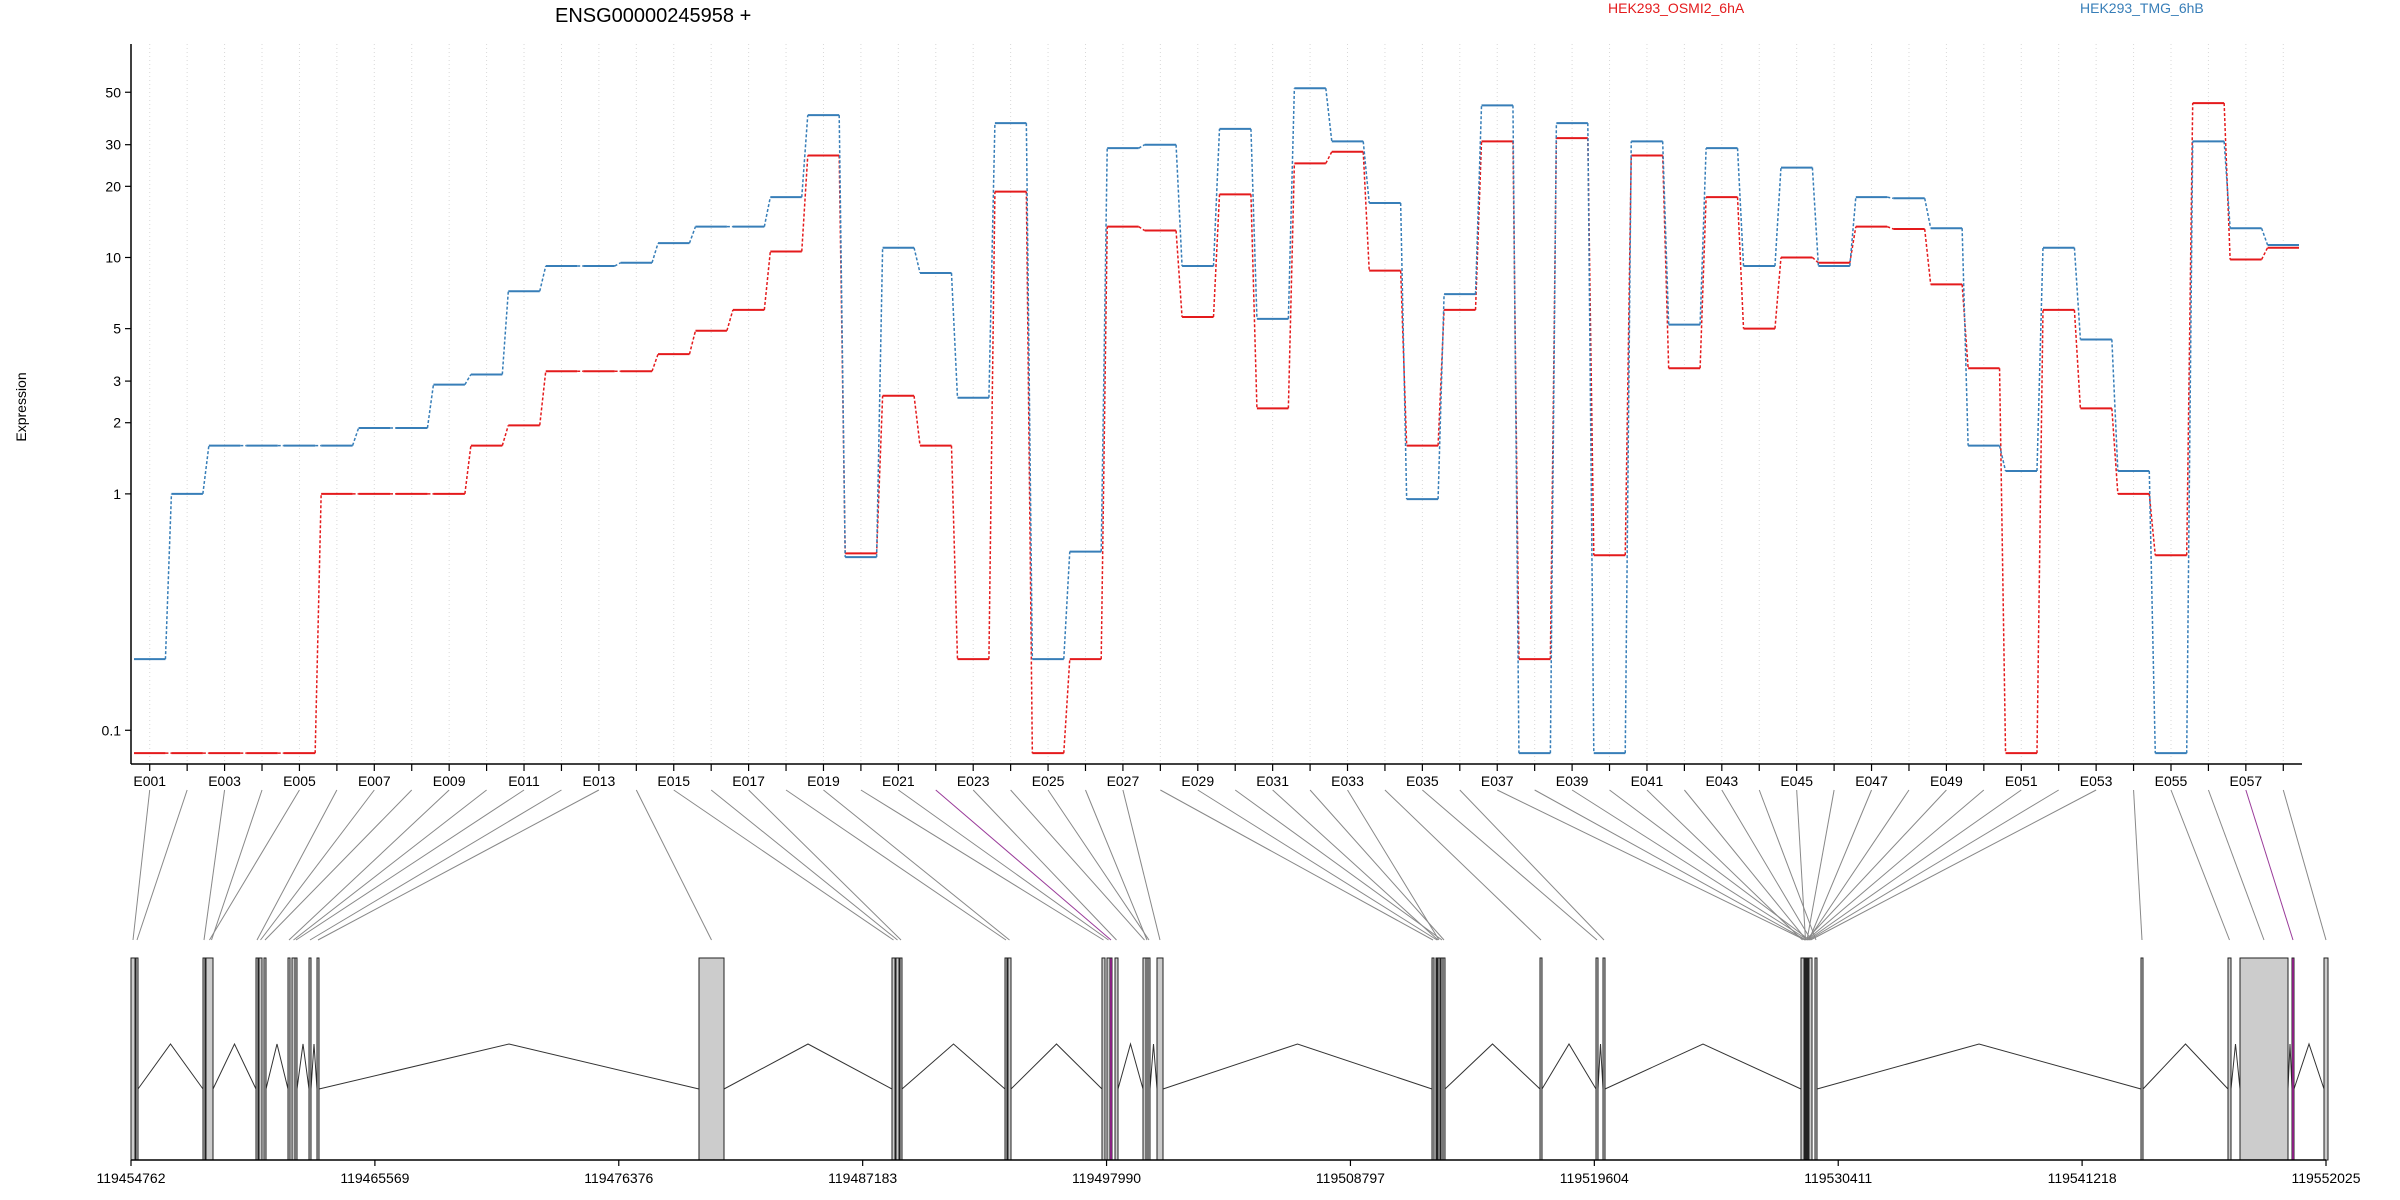  What do you see at coordinates (113, 145) in the screenshot?
I see `y-tick-label: 30` at bounding box center [113, 145].